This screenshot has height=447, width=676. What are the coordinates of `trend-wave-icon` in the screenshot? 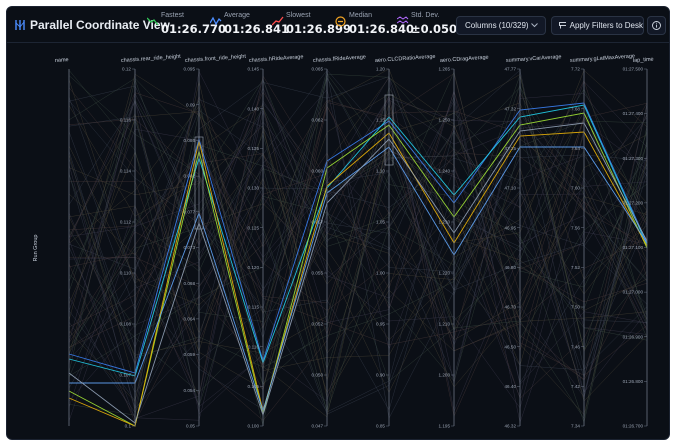 It's located at (216, 21).